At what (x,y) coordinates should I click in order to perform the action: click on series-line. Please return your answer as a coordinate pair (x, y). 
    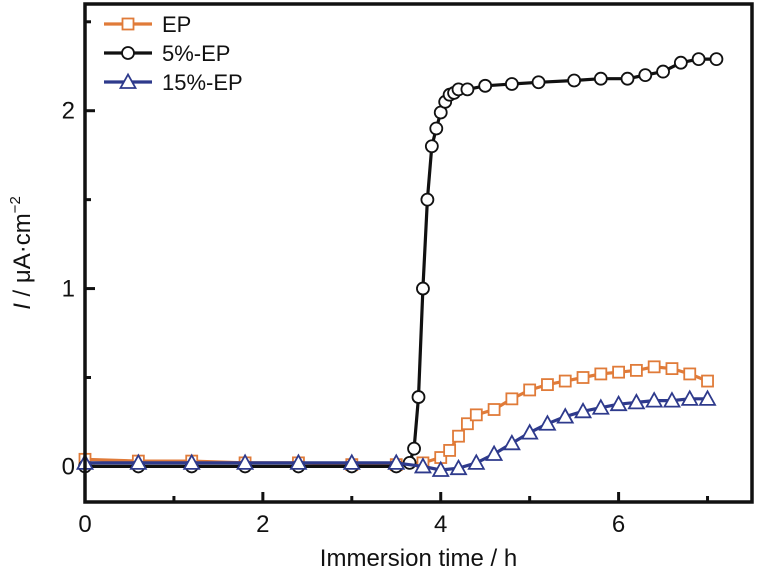
    Looking at the image, I should click on (396, 416).